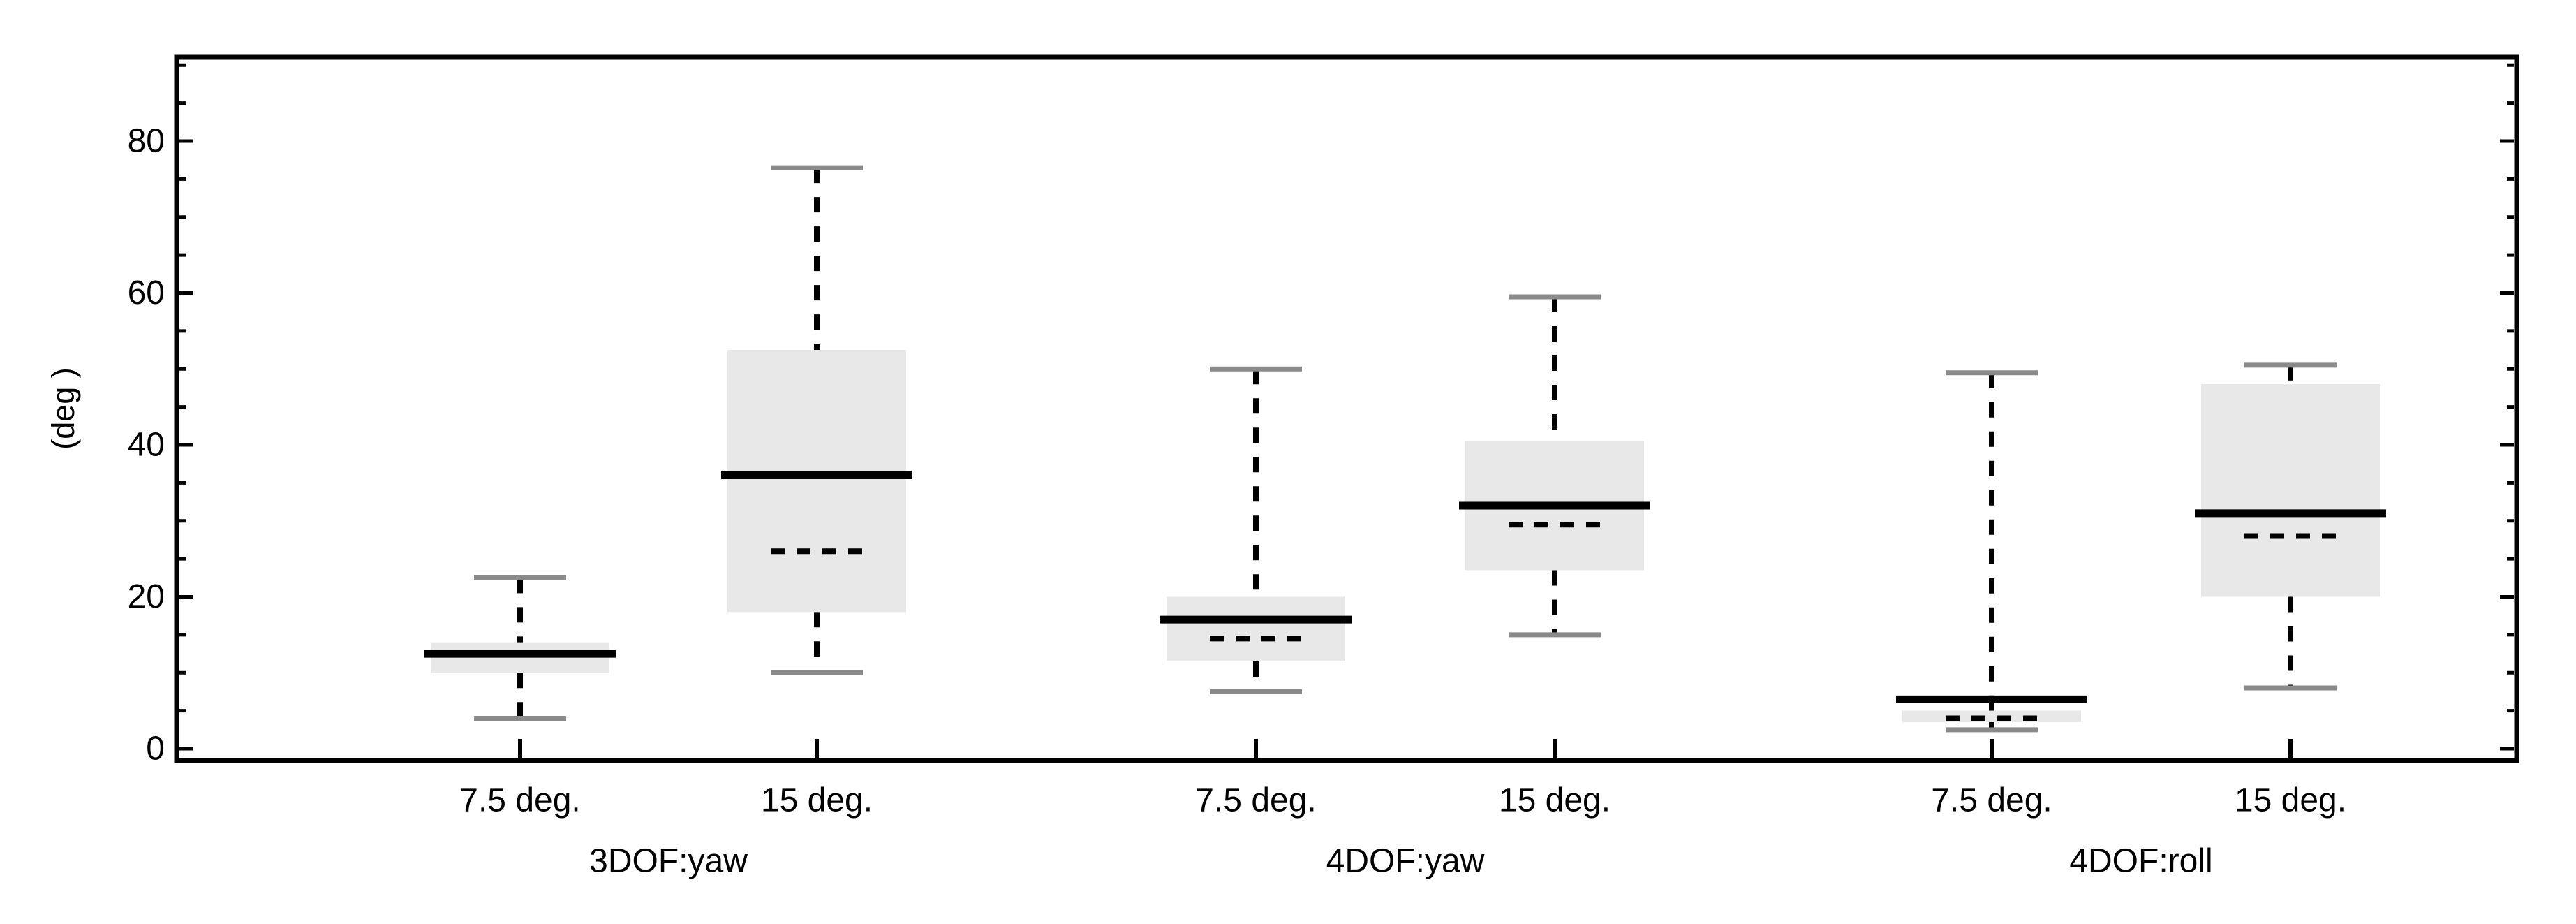  Describe the element at coordinates (155, 749) in the screenshot. I see `y-tick-label: 0` at that location.